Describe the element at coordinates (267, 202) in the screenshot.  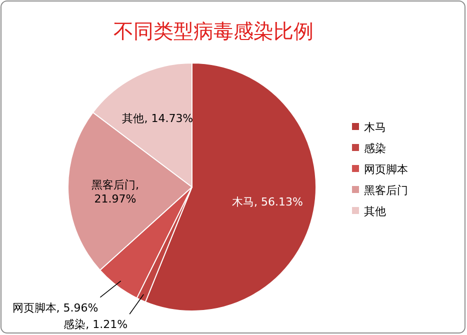
I see `data-label: 木马, 56.13%` at that location.